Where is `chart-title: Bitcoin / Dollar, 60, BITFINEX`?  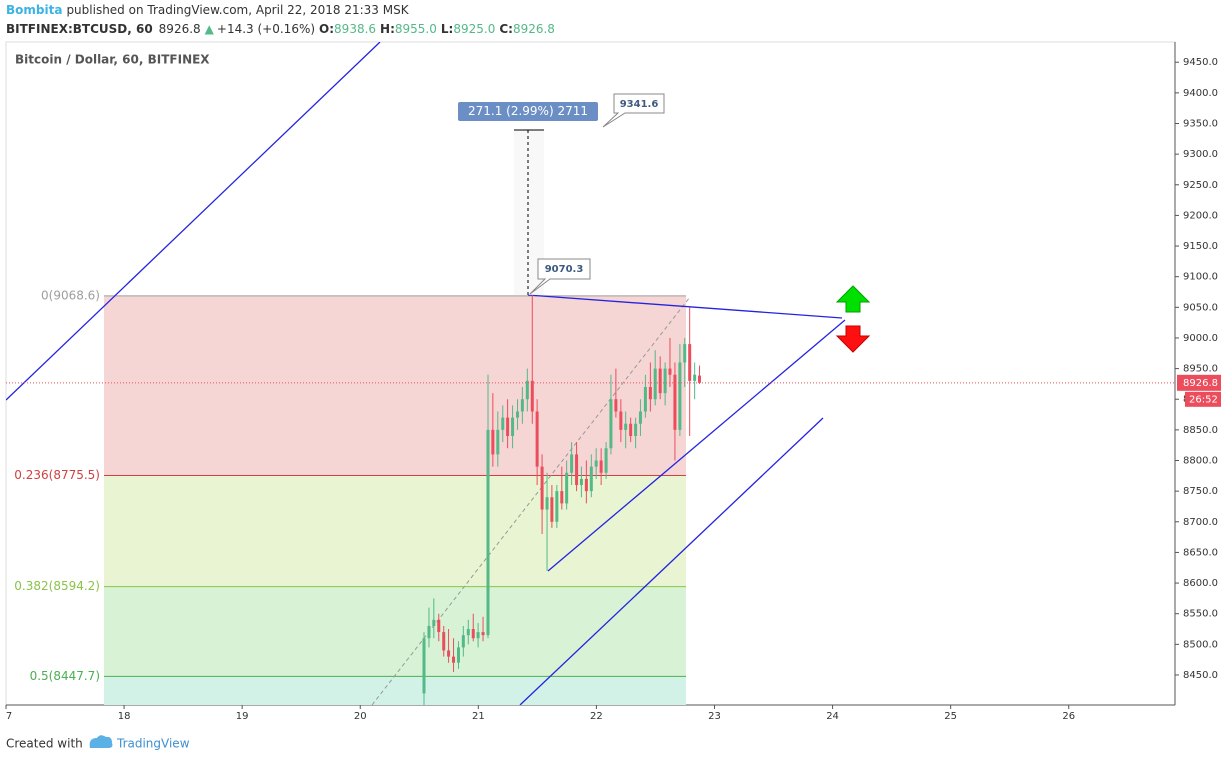 chart-title: Bitcoin / Dollar, 60, BITFINEX is located at coordinates (112, 60).